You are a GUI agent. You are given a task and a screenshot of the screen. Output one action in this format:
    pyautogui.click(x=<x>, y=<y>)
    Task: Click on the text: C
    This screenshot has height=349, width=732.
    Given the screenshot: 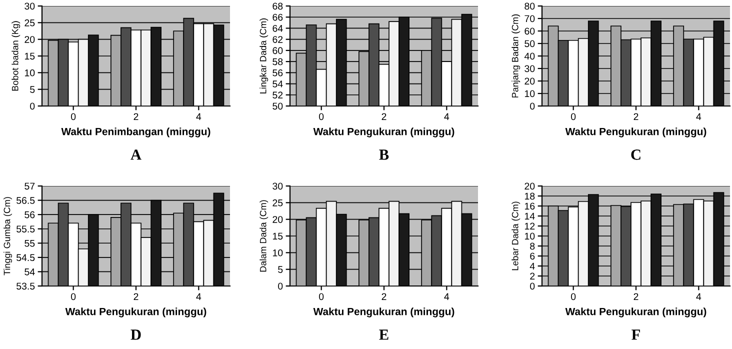 What is the action you would take?
    pyautogui.click(x=635, y=155)
    